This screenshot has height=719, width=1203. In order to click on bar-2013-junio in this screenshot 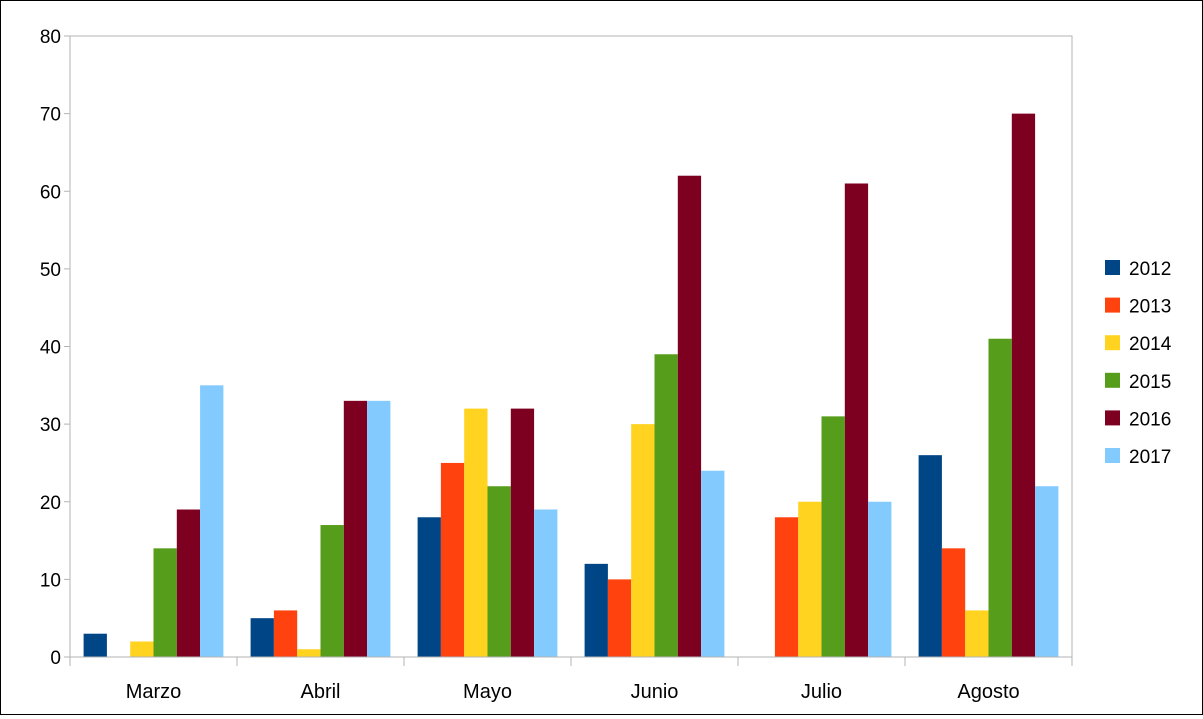, I will do `click(619, 618)`.